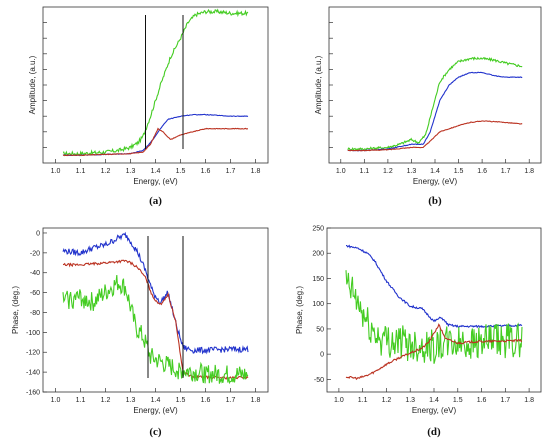  I want to click on y-tick-label: -140, so click(33, 373).